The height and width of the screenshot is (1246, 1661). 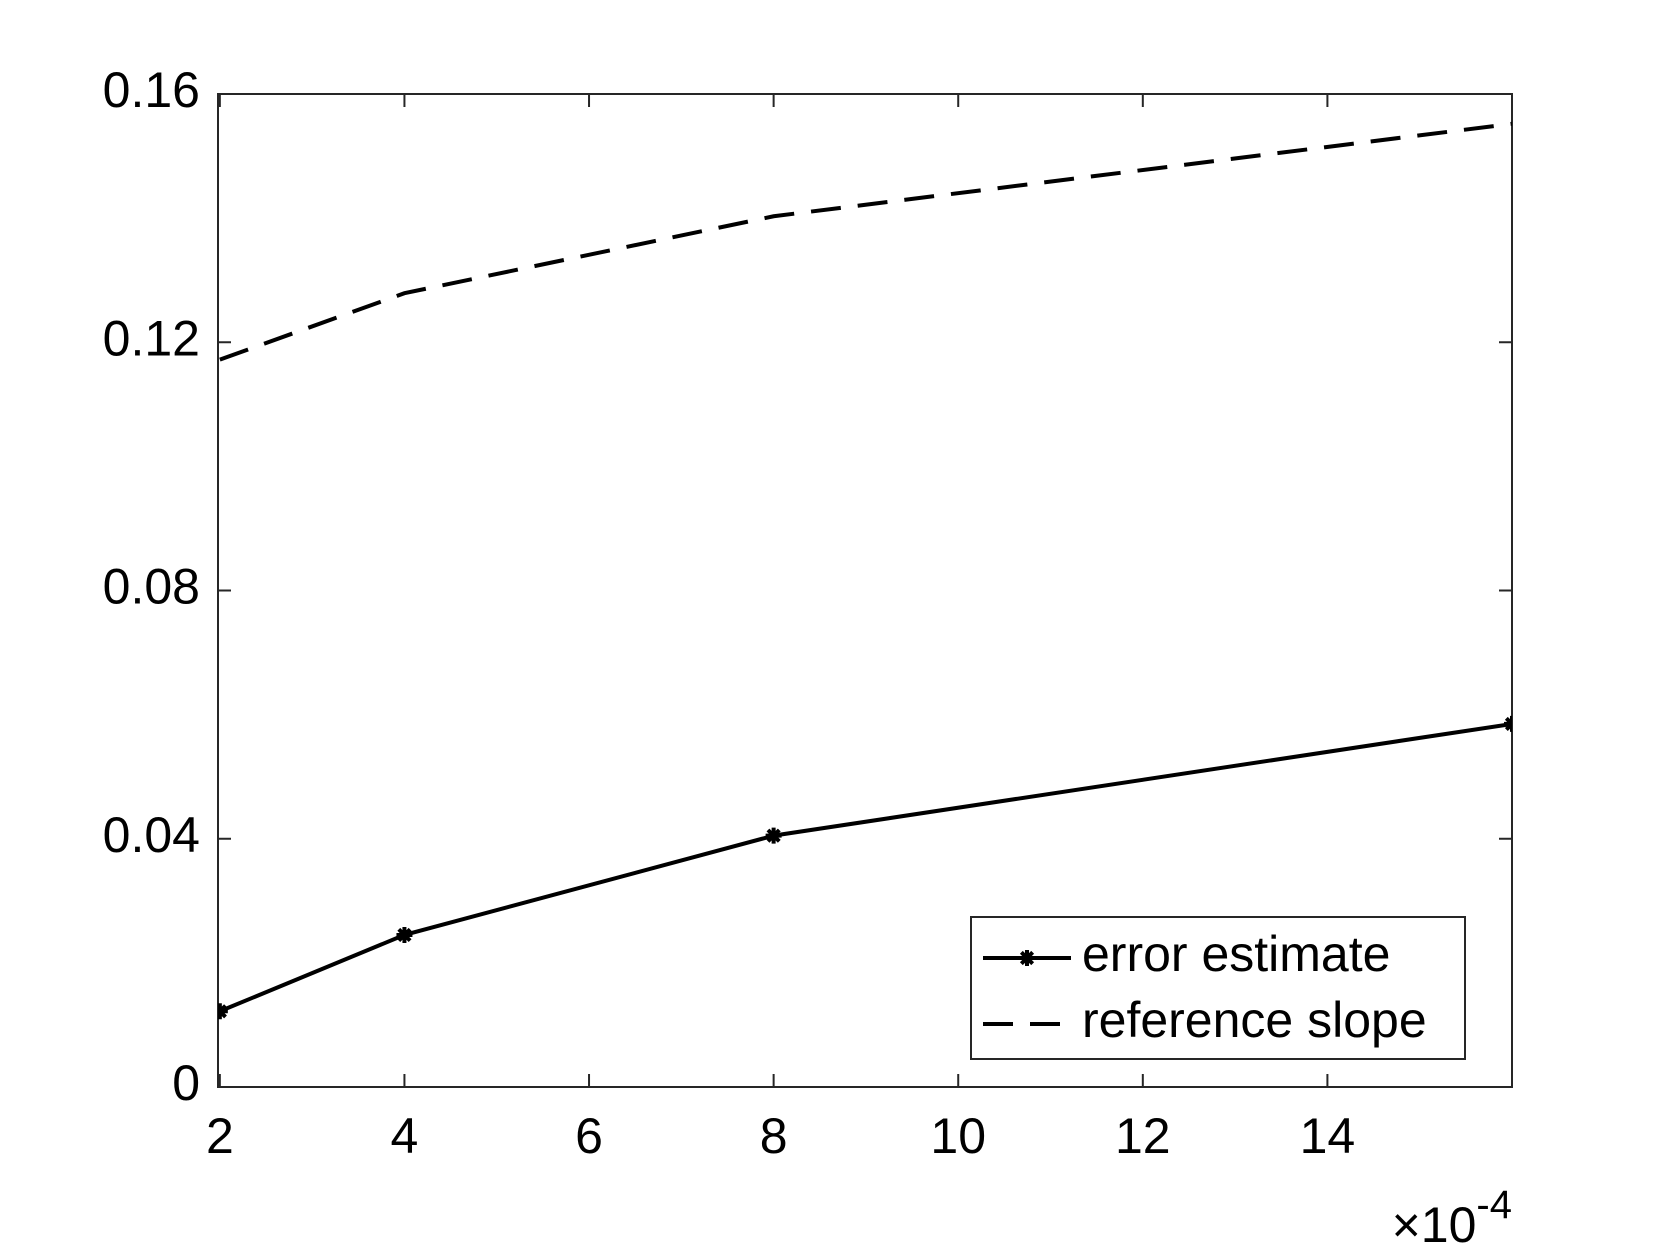 I want to click on y-tick-label: 0.08, so click(x=151, y=587).